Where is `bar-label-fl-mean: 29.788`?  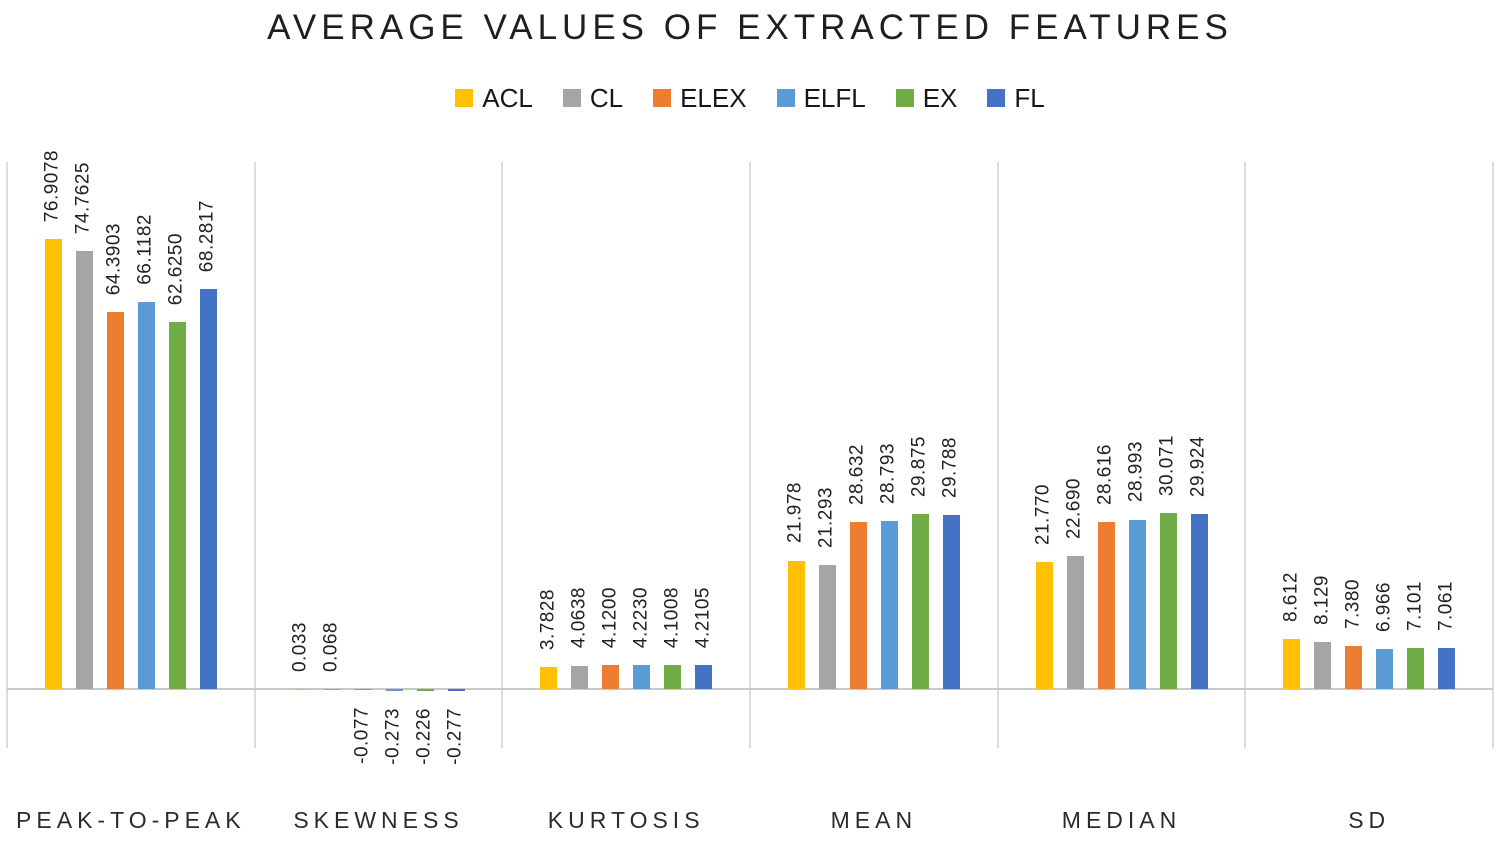
bar-label-fl-mean: 29.788 is located at coordinates (950, 467).